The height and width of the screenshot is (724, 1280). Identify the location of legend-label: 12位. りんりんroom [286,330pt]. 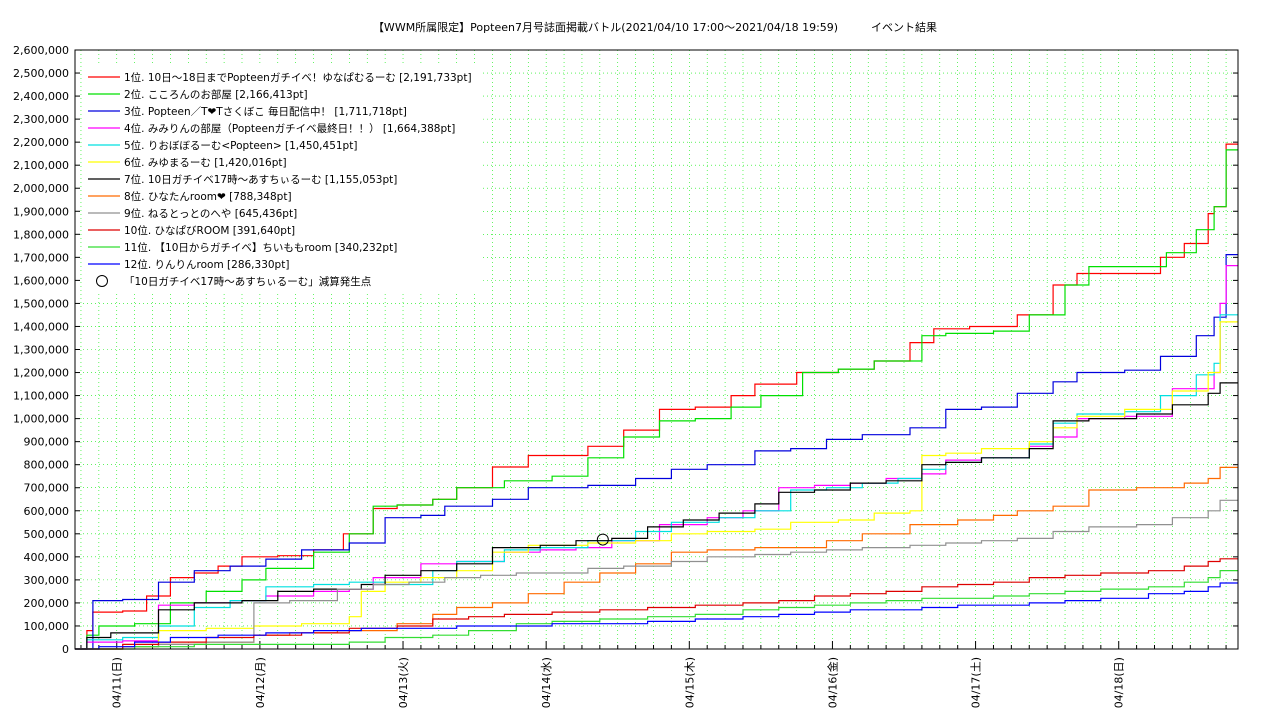
(206, 264).